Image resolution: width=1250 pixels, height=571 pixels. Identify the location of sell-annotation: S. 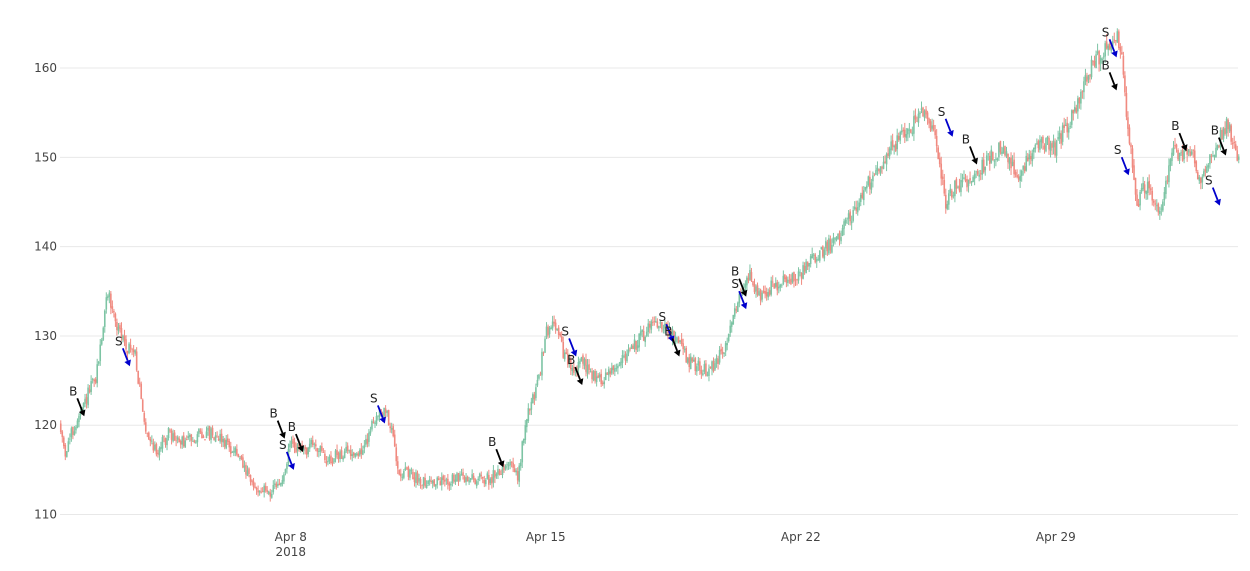
(1110, 41).